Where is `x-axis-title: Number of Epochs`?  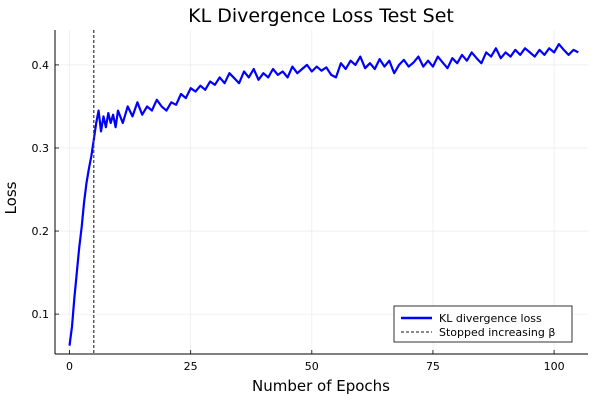
x-axis-title: Number of Epochs is located at coordinates (321, 386).